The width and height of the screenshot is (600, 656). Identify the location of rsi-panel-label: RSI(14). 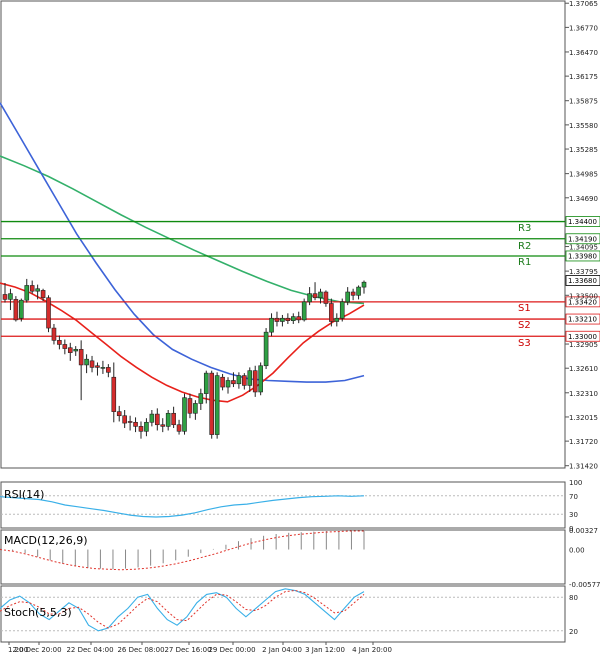
(24, 494).